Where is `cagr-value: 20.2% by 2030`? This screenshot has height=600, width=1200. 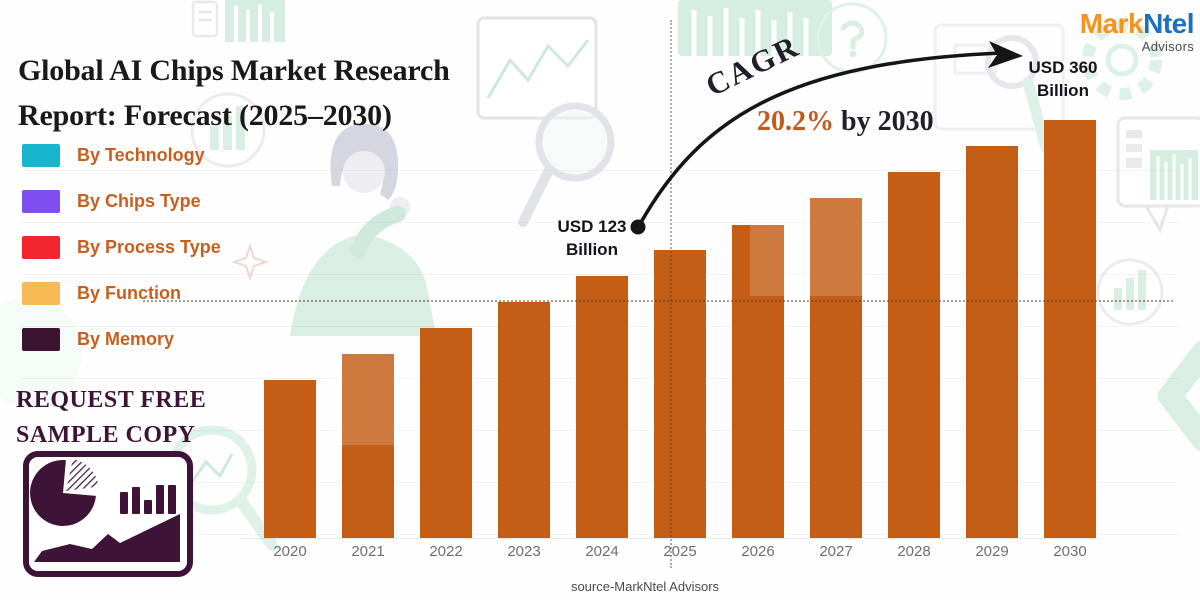 cagr-value: 20.2% by 2030 is located at coordinates (845, 122).